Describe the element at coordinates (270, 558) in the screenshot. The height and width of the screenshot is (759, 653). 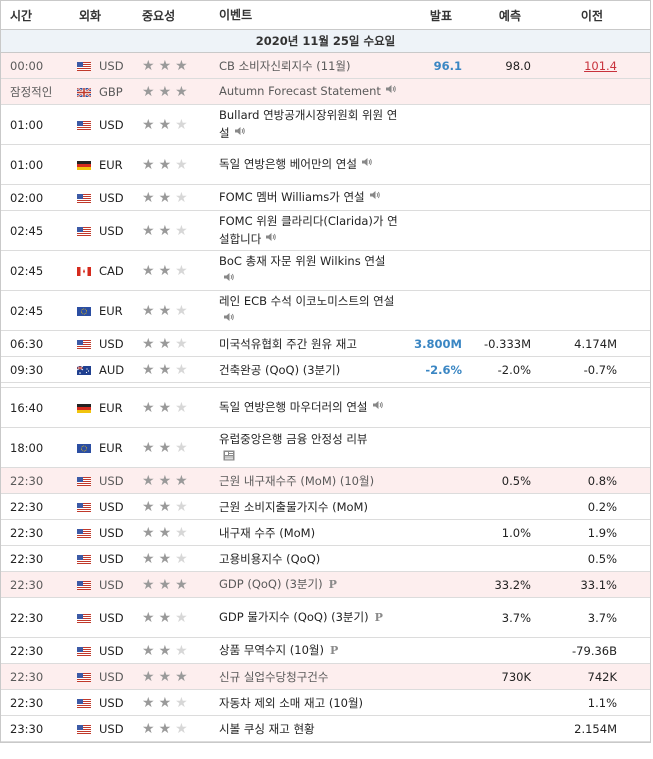
I see `event-title: 고용비용지수 (QoQ)` at that location.